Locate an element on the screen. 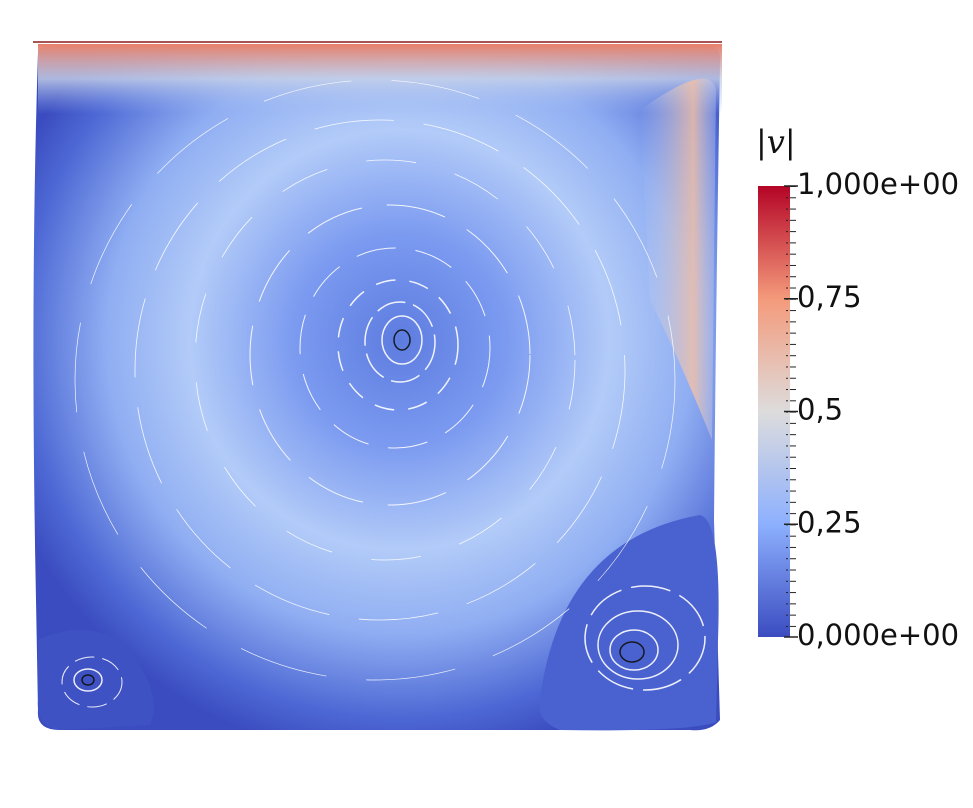 Image resolution: width=973 pixels, height=808 pixels. colorbar-tick-label: 0,5 is located at coordinates (820, 410).